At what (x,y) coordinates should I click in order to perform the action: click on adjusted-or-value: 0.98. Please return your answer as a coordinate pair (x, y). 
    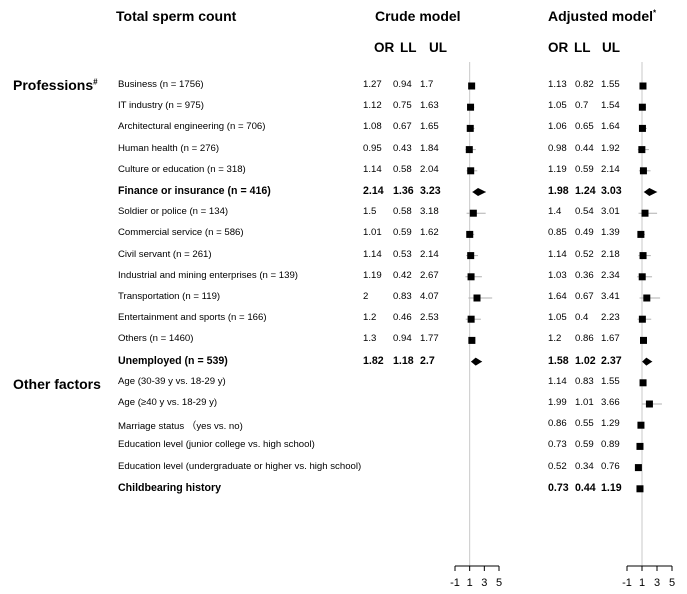
    Looking at the image, I should click on (557, 148).